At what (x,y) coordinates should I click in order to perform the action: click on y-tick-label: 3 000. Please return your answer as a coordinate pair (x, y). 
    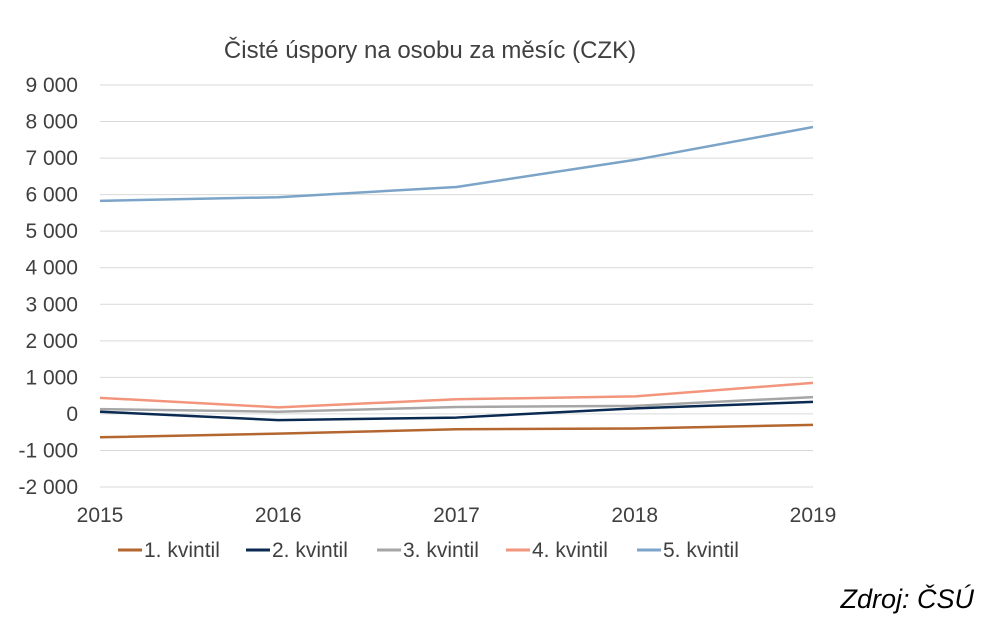
    Looking at the image, I should click on (51, 304).